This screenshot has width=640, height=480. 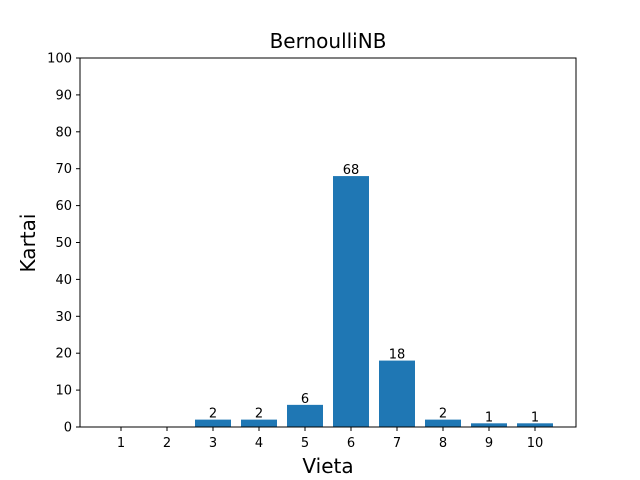 I want to click on data-label-5: 6, so click(x=305, y=399).